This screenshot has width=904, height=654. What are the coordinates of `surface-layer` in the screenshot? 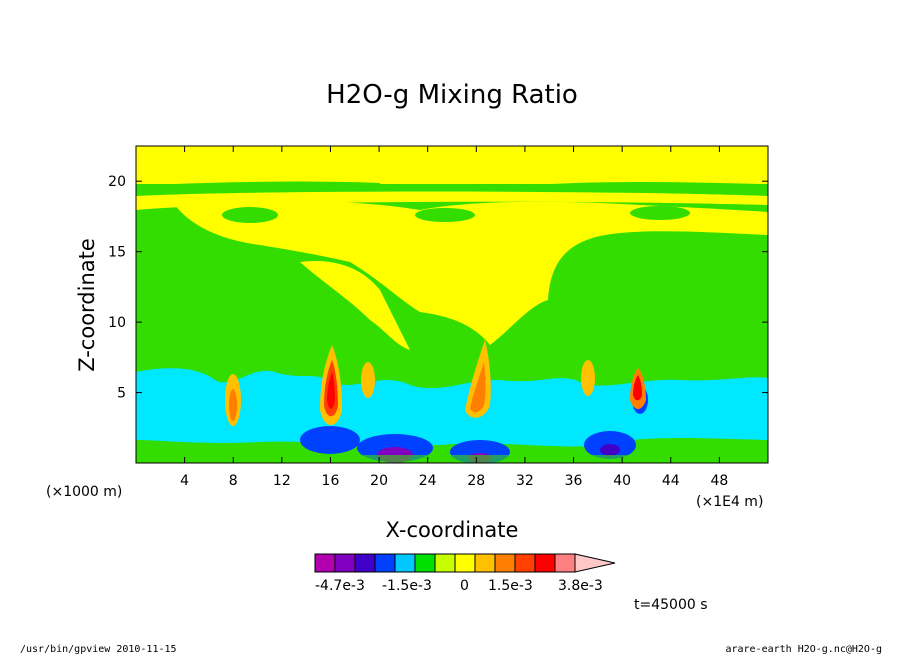 It's located at (452, 459).